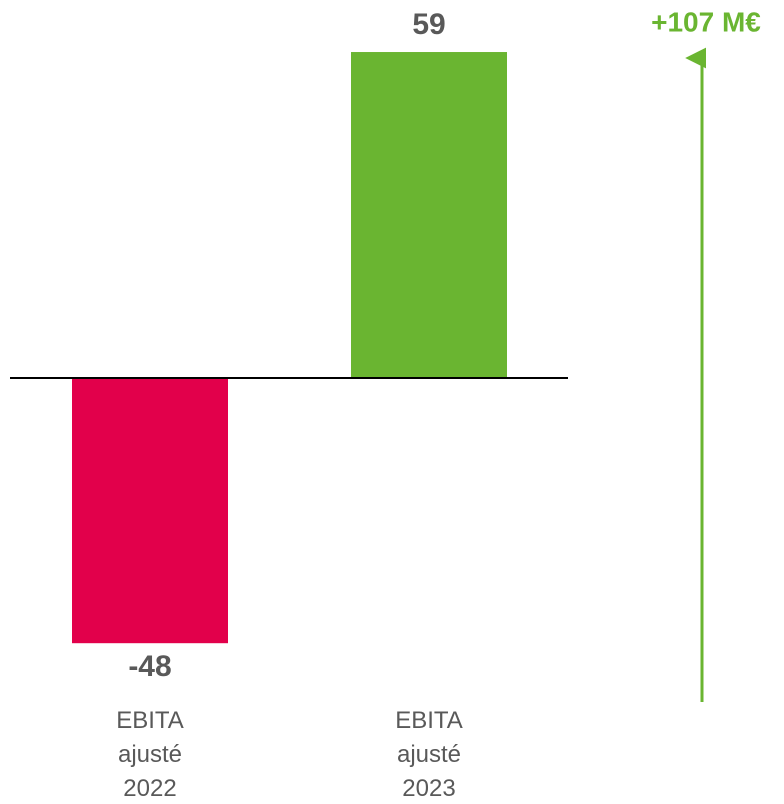  I want to click on annotation: +107 M€, so click(706, 21).